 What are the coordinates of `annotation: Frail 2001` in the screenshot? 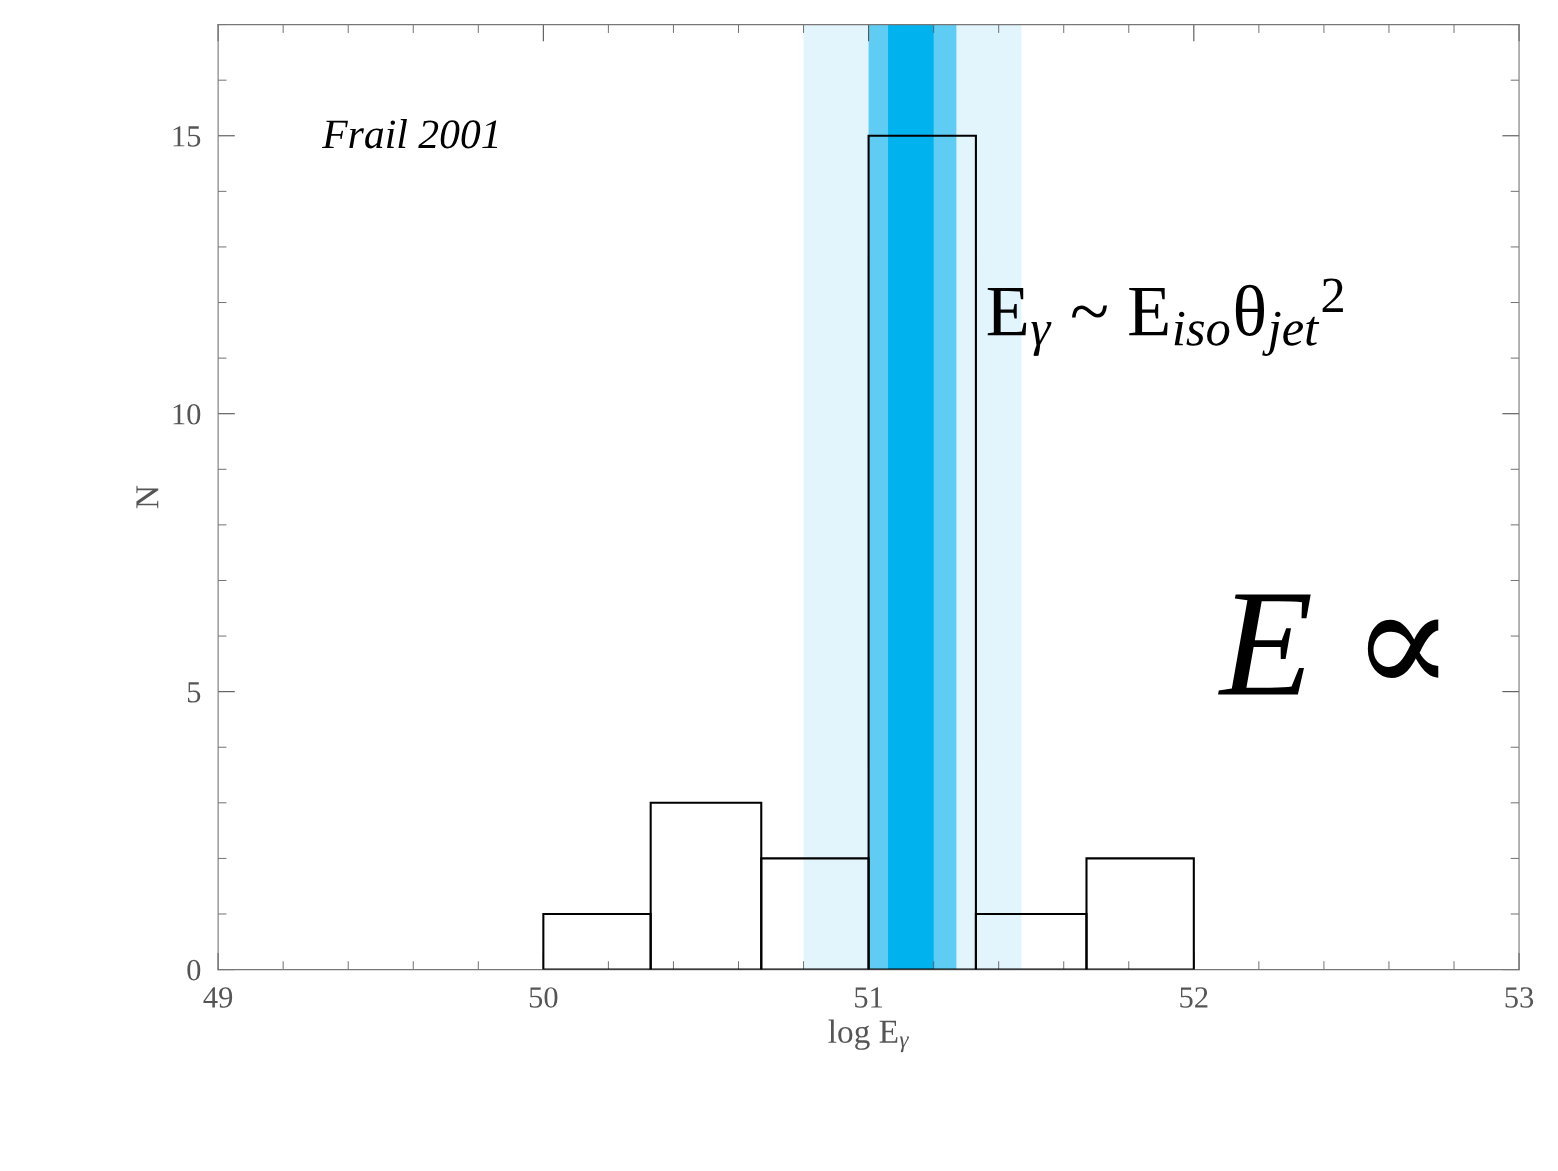 It's located at (409, 134).